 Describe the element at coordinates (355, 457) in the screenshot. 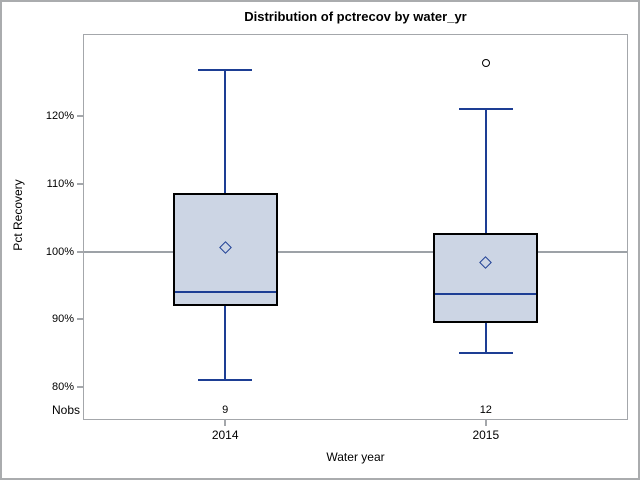

I see `x-axis-title: Water year` at that location.